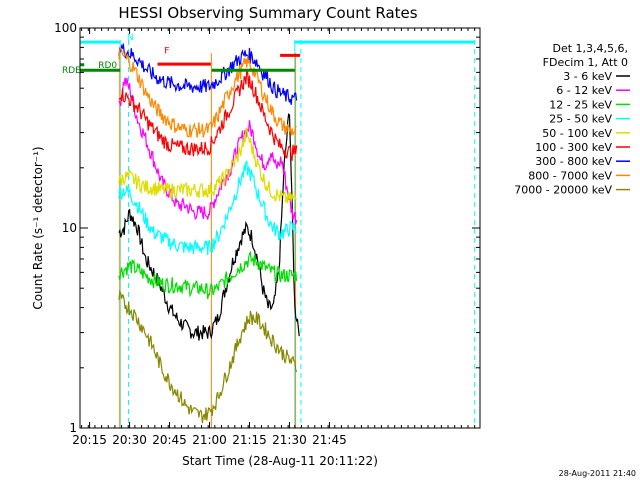  Describe the element at coordinates (69, 228) in the screenshot. I see `y-tick-label: 10` at that location.